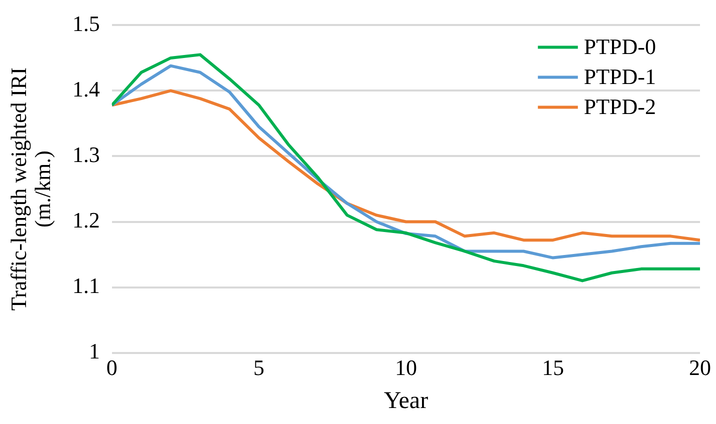  Describe the element at coordinates (86, 155) in the screenshot. I see `y-tick-label: 1.3` at that location.